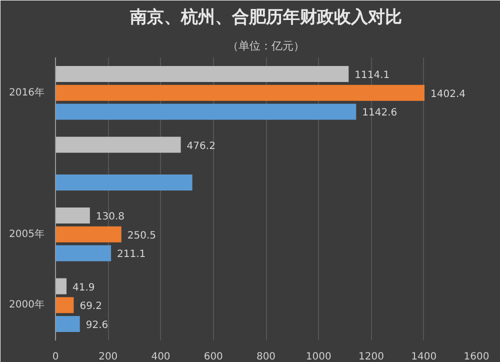  I want to click on y-tick-label: 2000年, so click(27, 304).